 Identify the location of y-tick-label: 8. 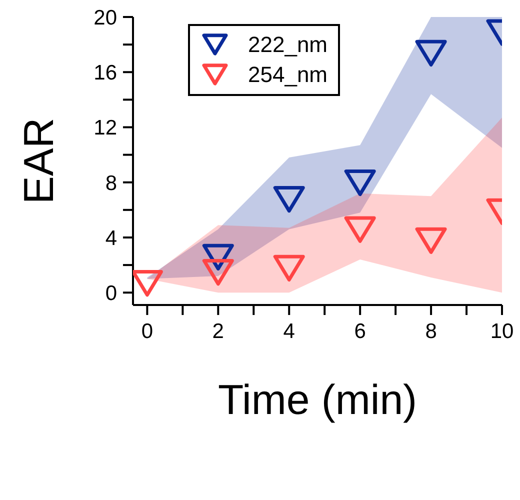
(111, 183).